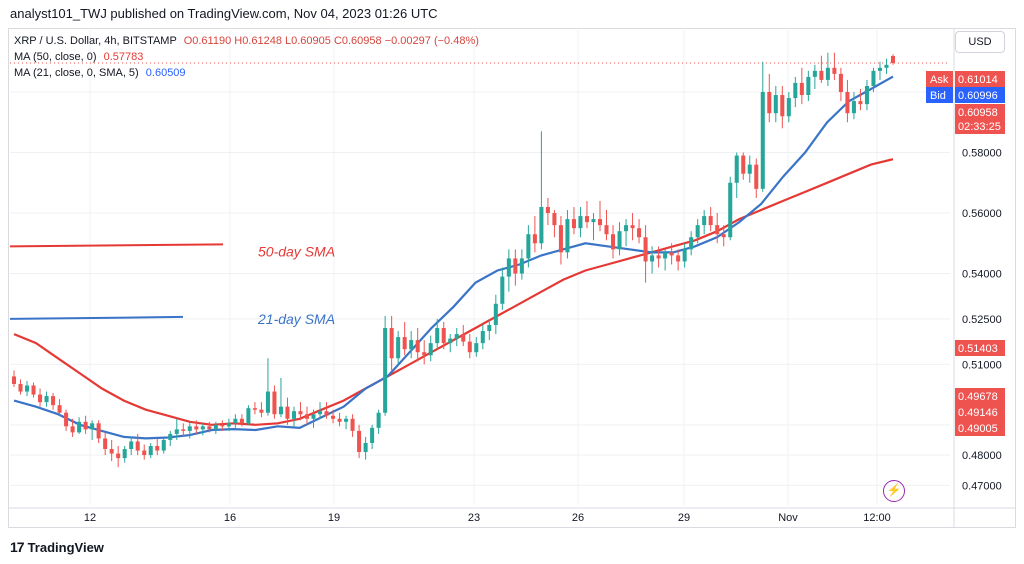 The height and width of the screenshot is (564, 1024). I want to click on x-tick-label: 23, so click(474, 518).